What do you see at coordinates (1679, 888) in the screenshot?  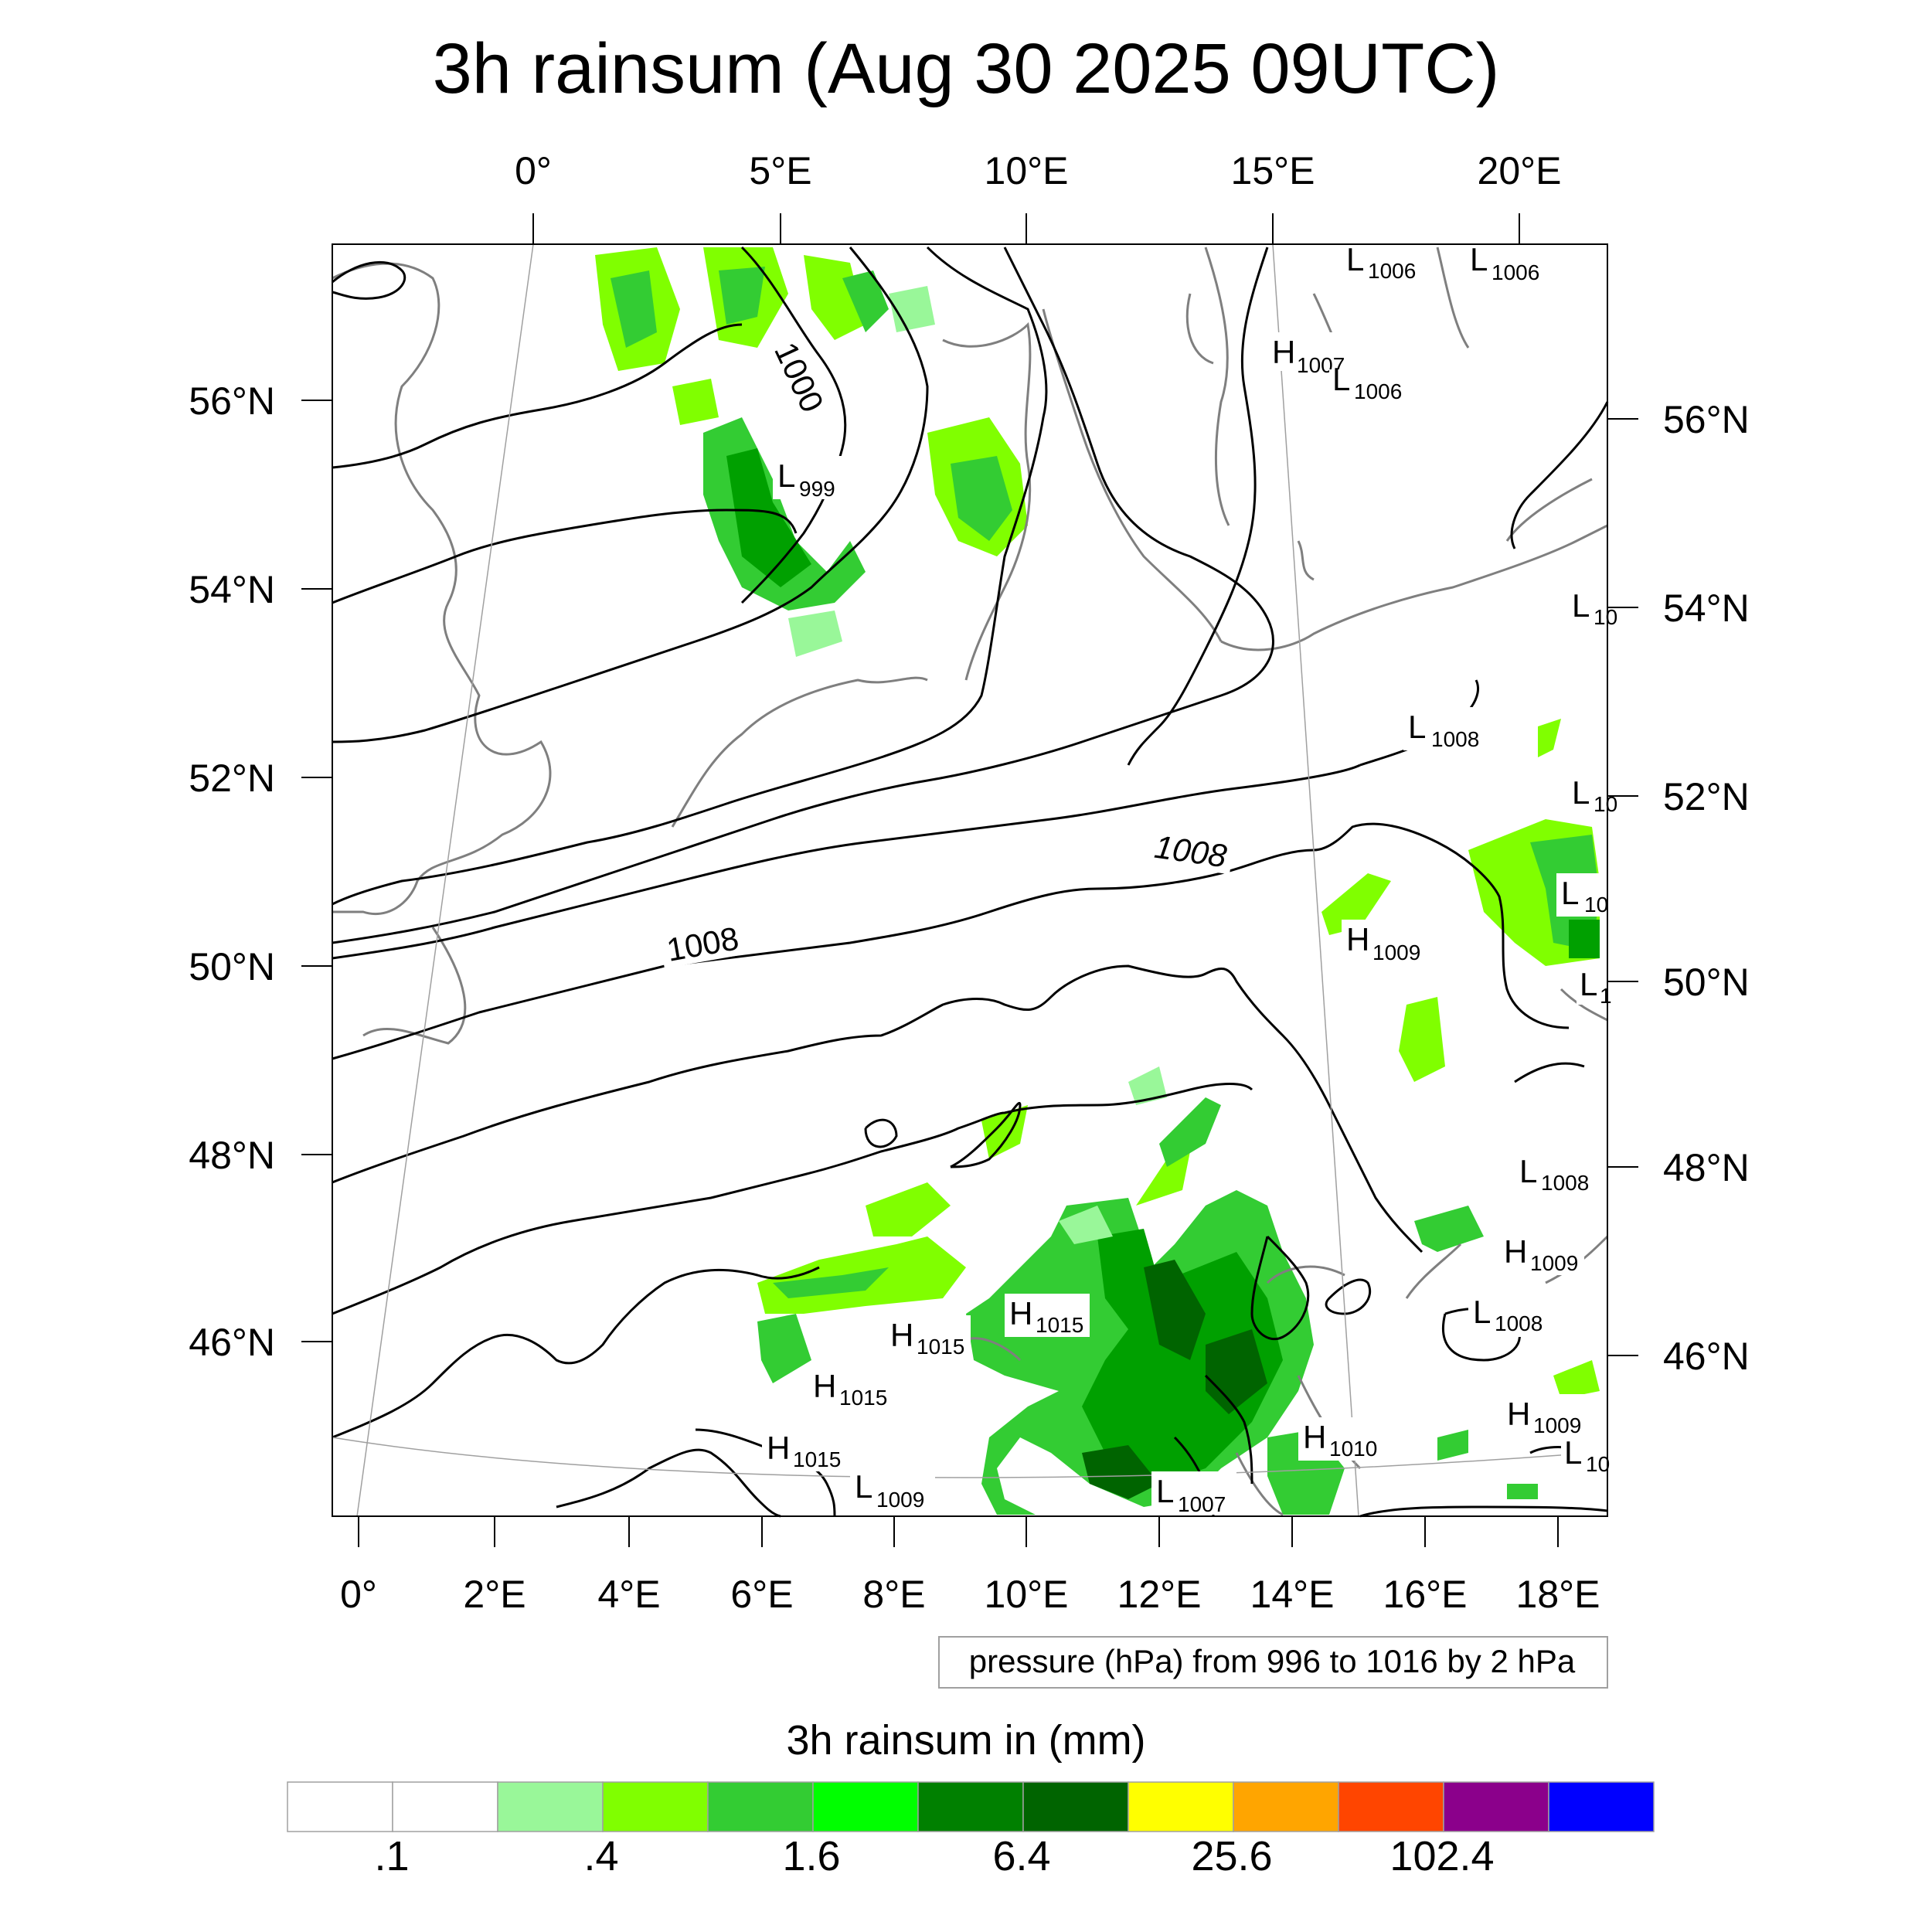 I see `right-axis: 56°N 54°N 52°N 50°N 48°N 46°N` at bounding box center [1679, 888].